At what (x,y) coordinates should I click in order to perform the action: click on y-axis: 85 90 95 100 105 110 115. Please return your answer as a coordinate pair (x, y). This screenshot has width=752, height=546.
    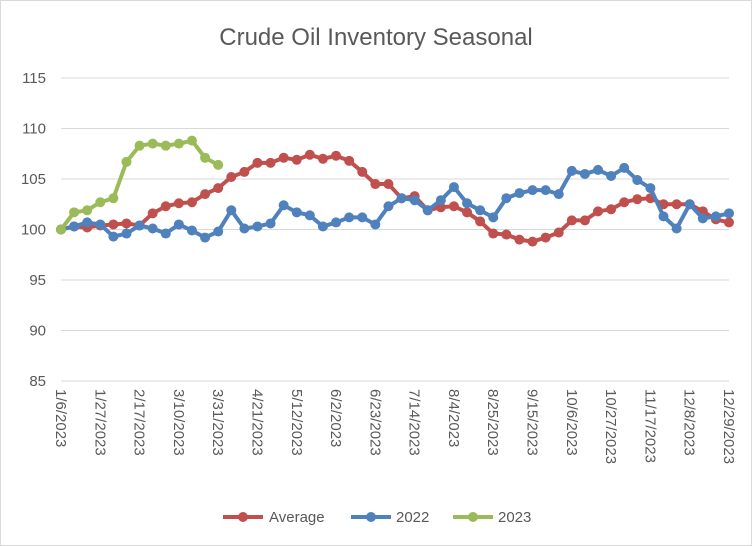
    Looking at the image, I should click on (33, 230).